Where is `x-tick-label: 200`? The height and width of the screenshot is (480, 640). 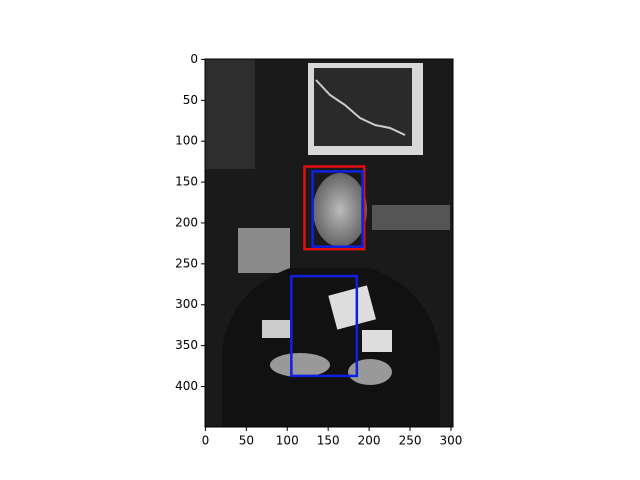 x-tick-label: 200 is located at coordinates (369, 441).